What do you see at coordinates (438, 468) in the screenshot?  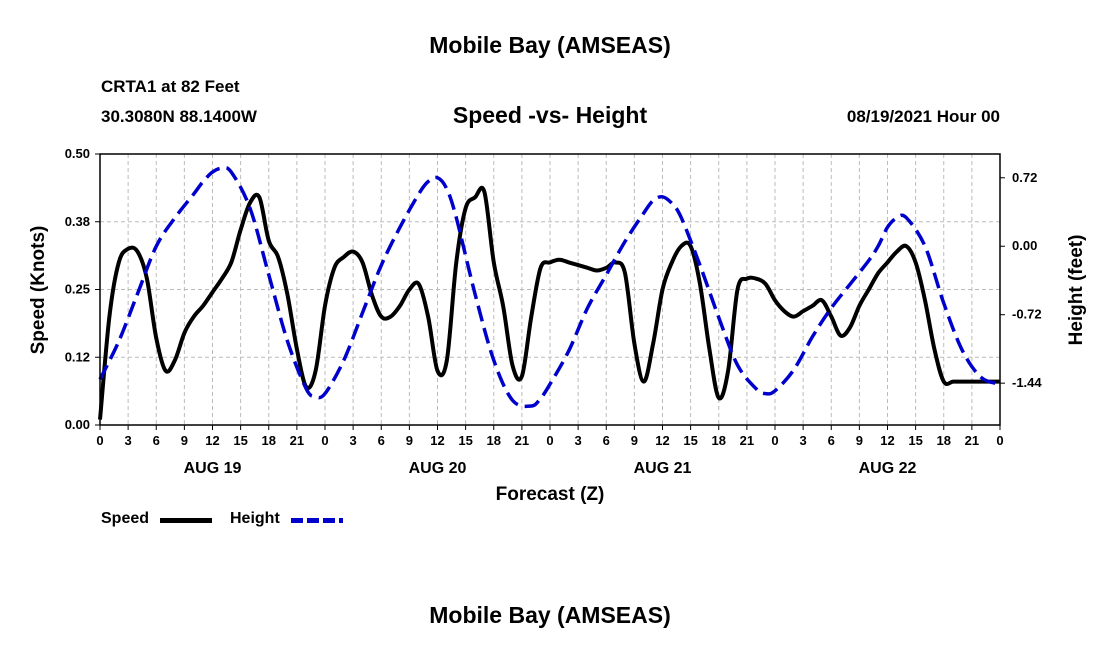 I see `x-day-label: AUG 20` at bounding box center [438, 468].